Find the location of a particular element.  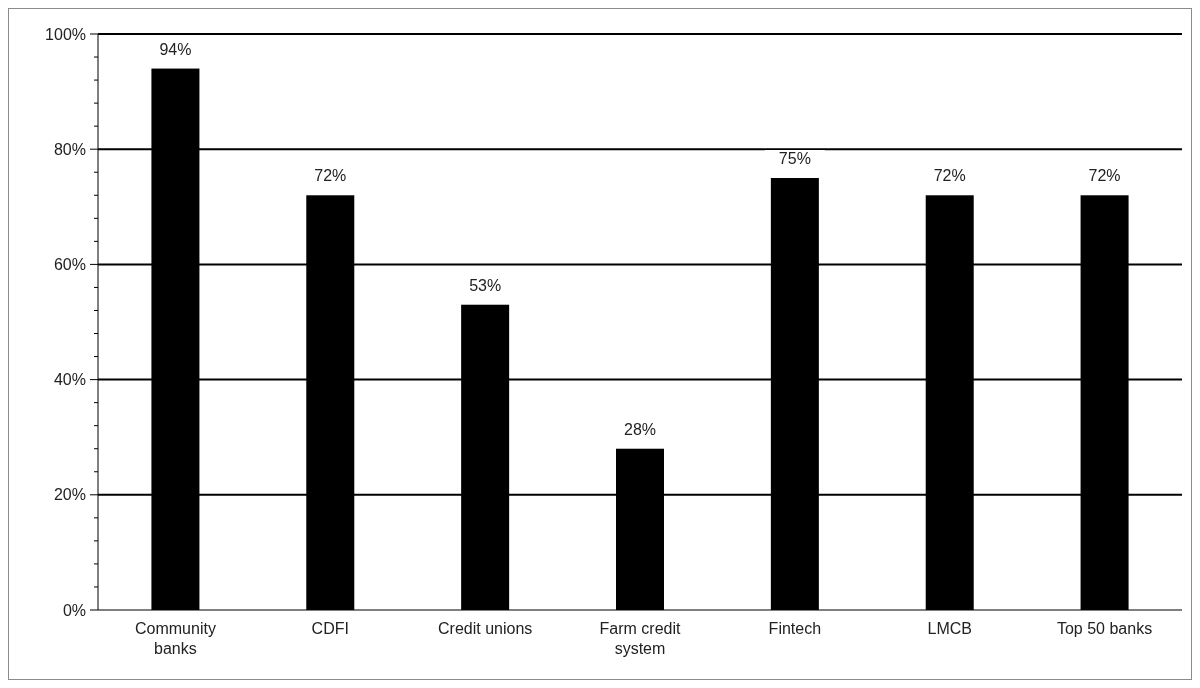

x-tick-label: Farm credit system is located at coordinates (640, 638).